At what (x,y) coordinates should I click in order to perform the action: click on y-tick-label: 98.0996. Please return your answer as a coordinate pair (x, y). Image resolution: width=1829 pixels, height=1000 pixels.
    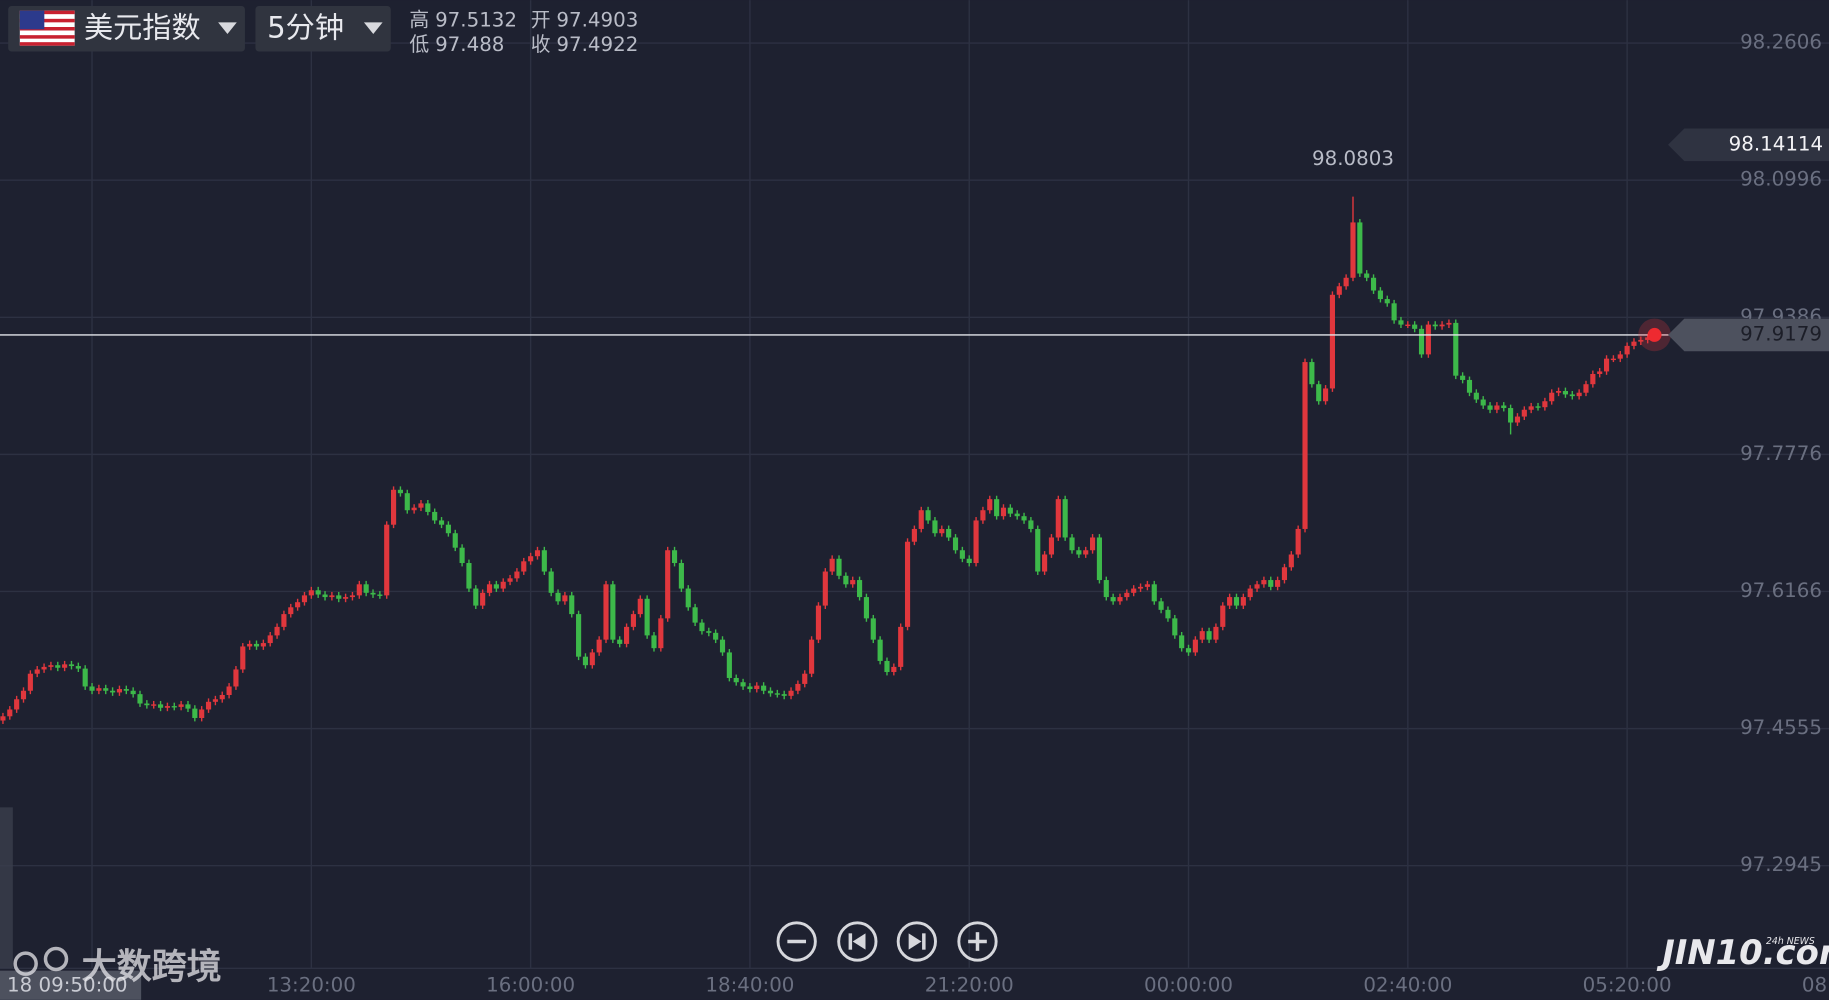
    Looking at the image, I should click on (1781, 179).